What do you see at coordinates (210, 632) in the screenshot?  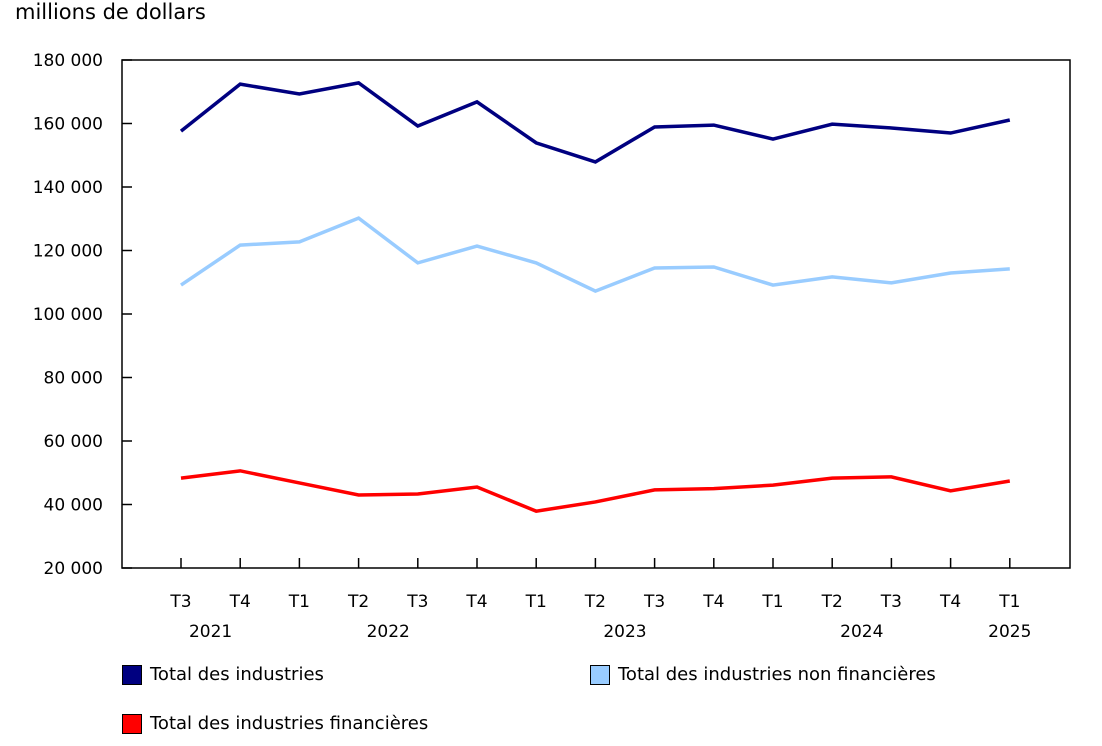 I see `x-year-label: 2021` at bounding box center [210, 632].